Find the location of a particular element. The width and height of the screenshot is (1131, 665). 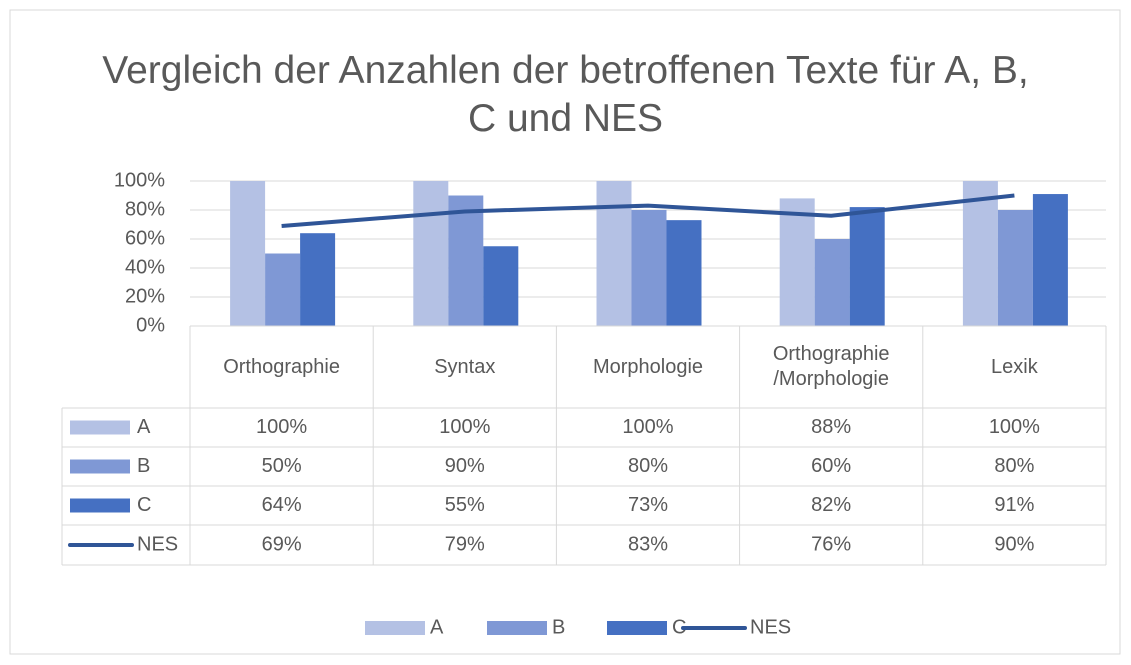

x-tick-label: Orthographie is located at coordinates (281, 366).